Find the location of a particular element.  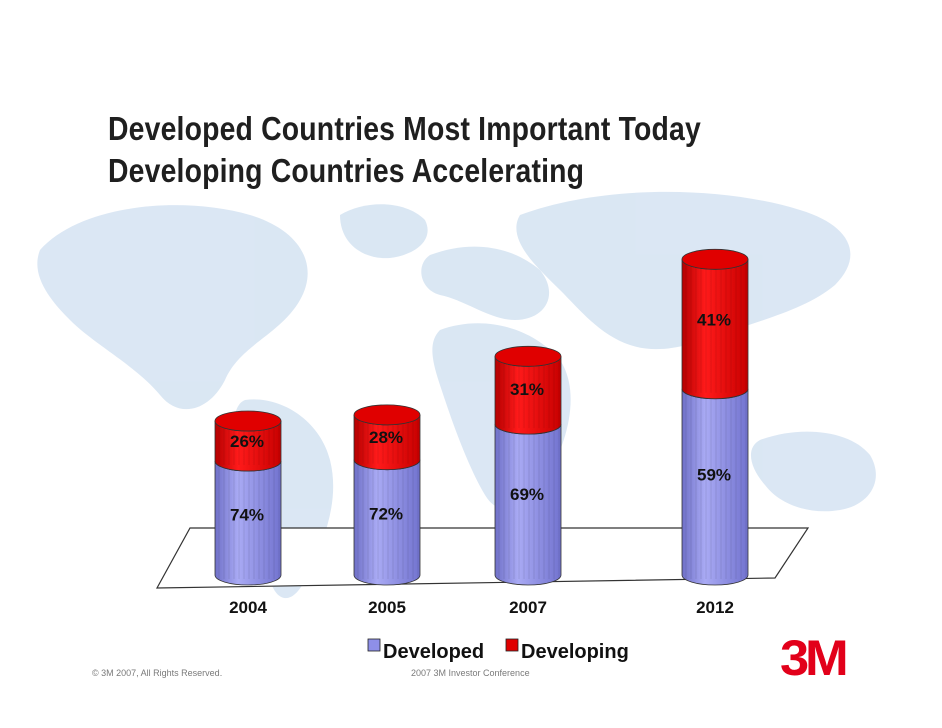

bar-2004-developed-label: 74% is located at coordinates (247, 514).